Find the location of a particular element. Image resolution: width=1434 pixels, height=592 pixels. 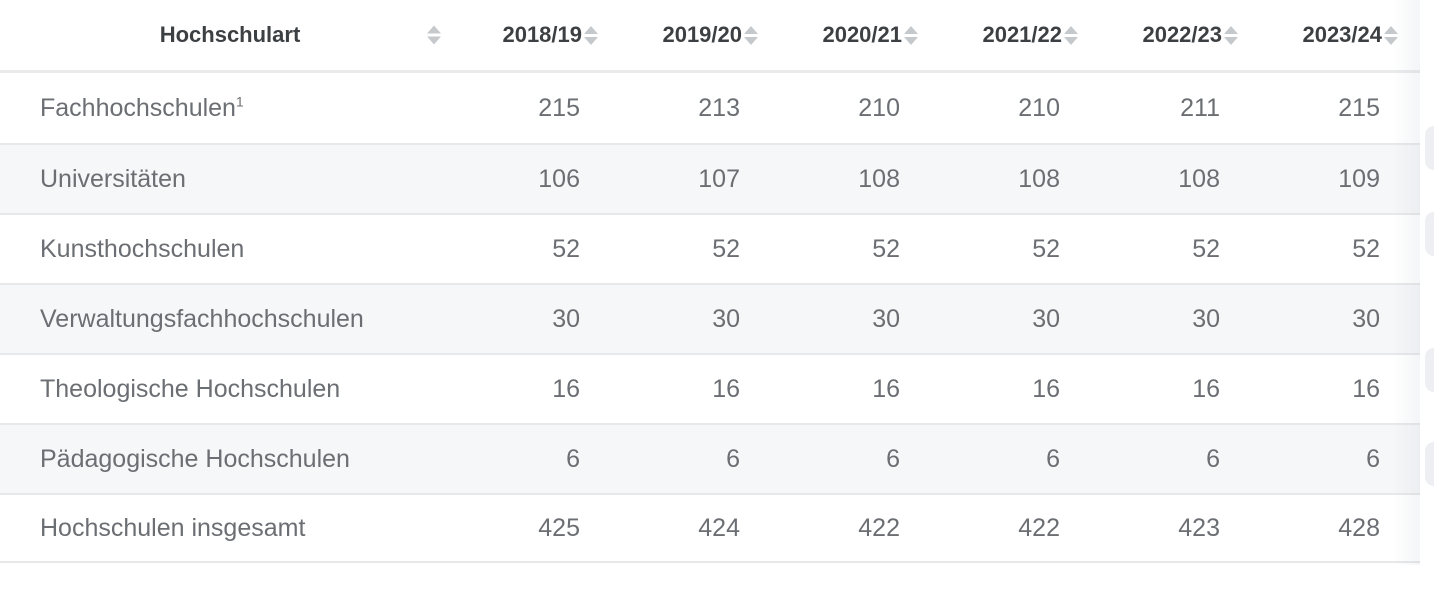

table-cell: 425 is located at coordinates (540, 528).